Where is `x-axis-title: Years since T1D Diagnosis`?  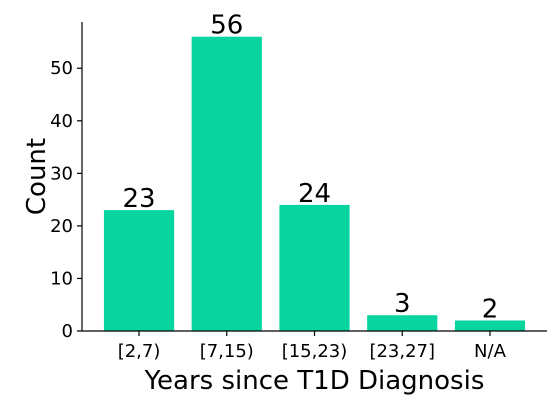
x-axis-title: Years since T1D Diagnosis is located at coordinates (314, 381).